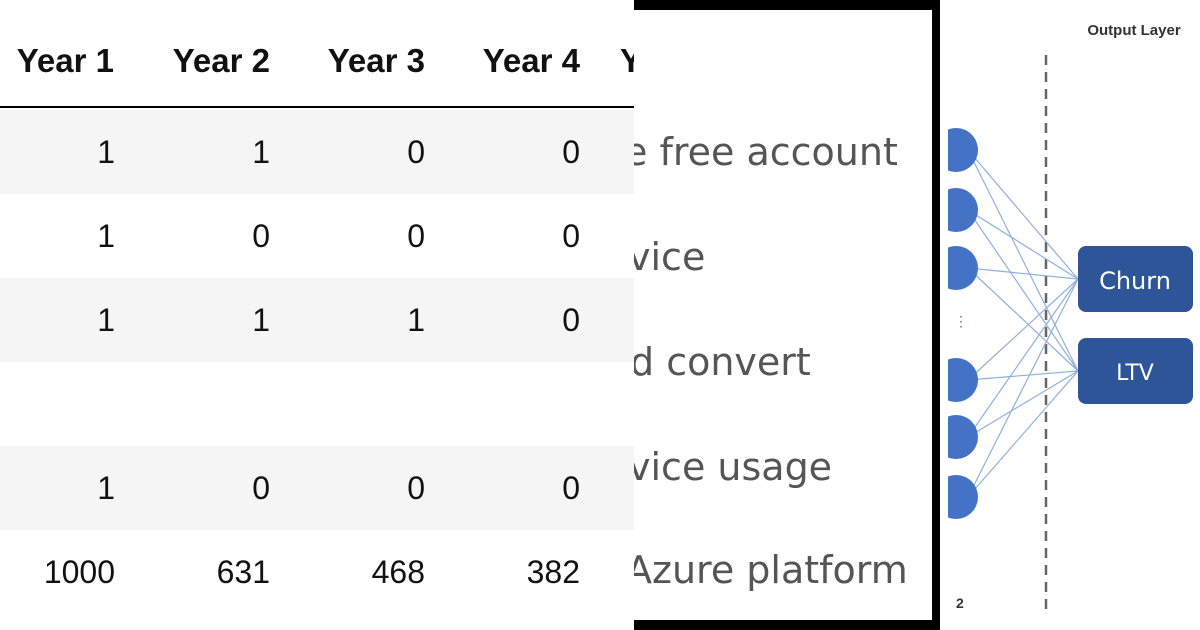  I want to click on output-label: Churn, so click(1135, 281).